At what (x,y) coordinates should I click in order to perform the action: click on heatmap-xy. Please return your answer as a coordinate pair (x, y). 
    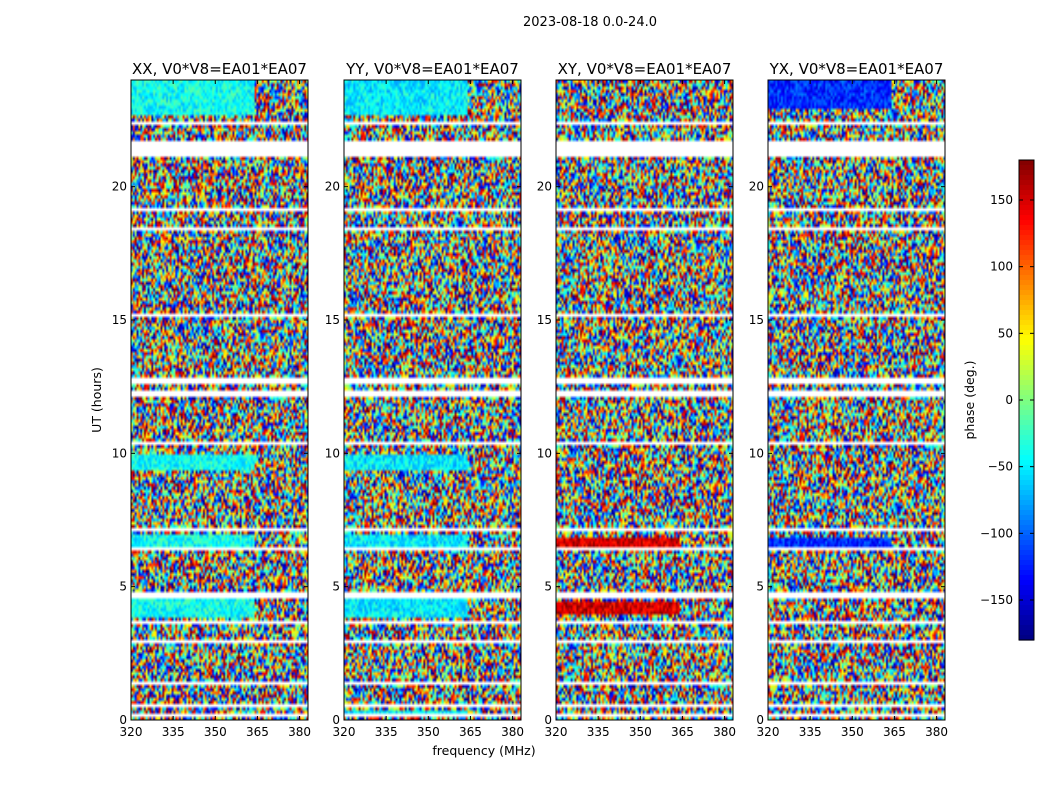
    Looking at the image, I should click on (644, 400).